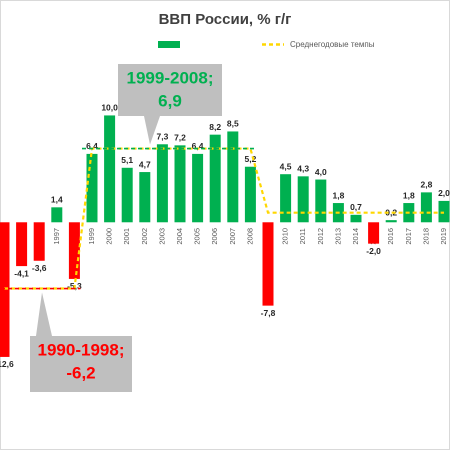  Describe the element at coordinates (170, 77) in the screenshot. I see `annotation-text: 1999-2008;` at that location.